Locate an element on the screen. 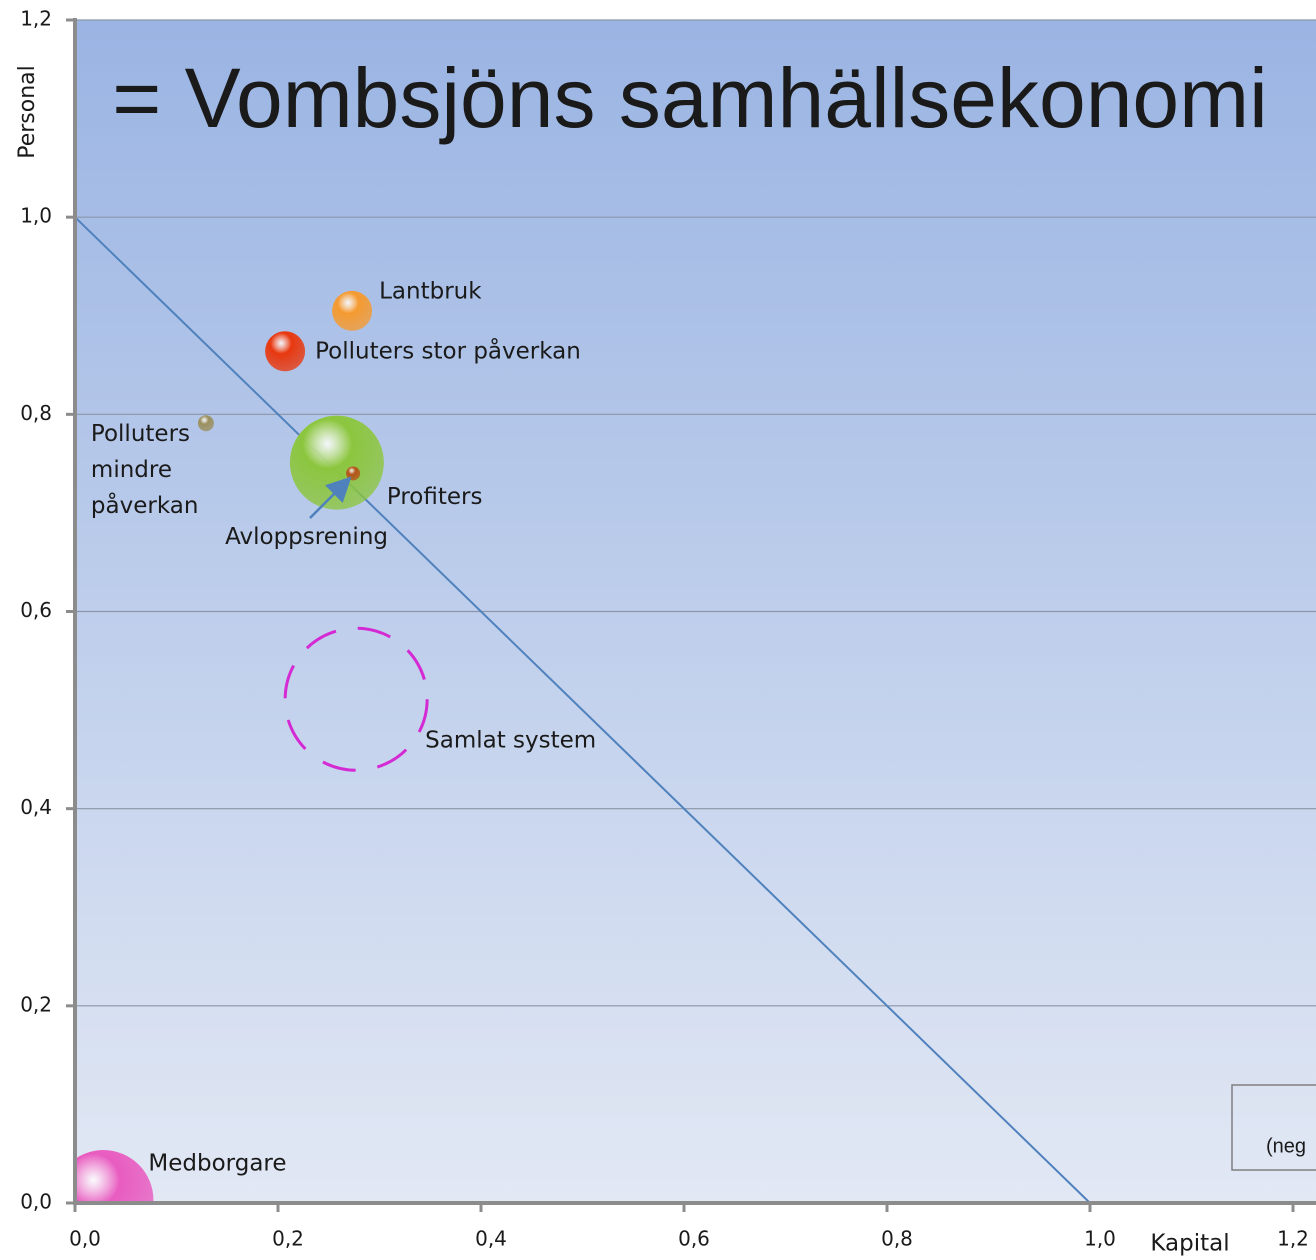 This screenshot has height=1260, width=1316. bubble-label: Lantbruk is located at coordinates (430, 291).